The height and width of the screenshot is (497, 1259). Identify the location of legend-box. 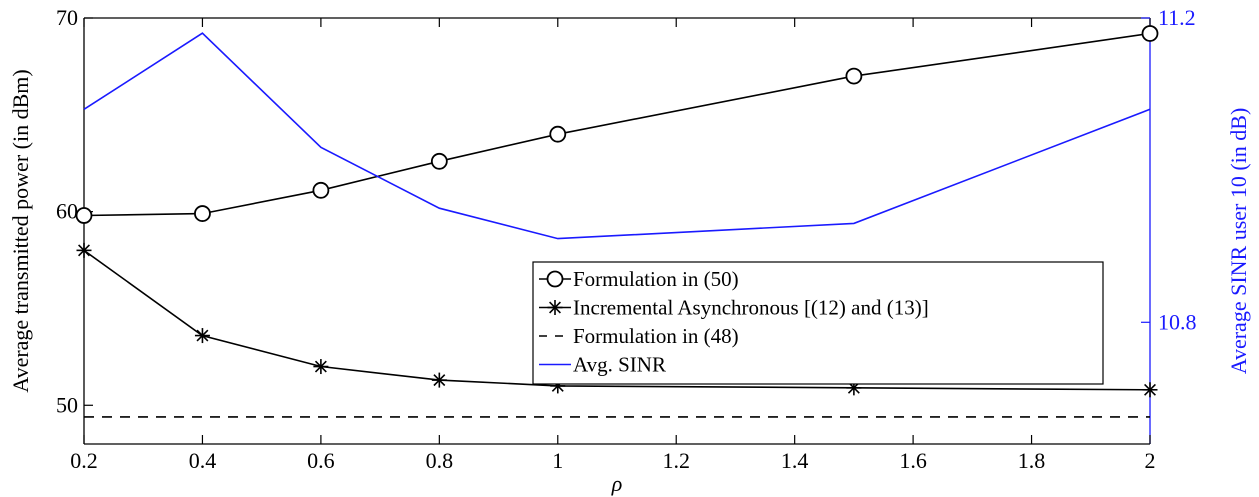
(818, 323).